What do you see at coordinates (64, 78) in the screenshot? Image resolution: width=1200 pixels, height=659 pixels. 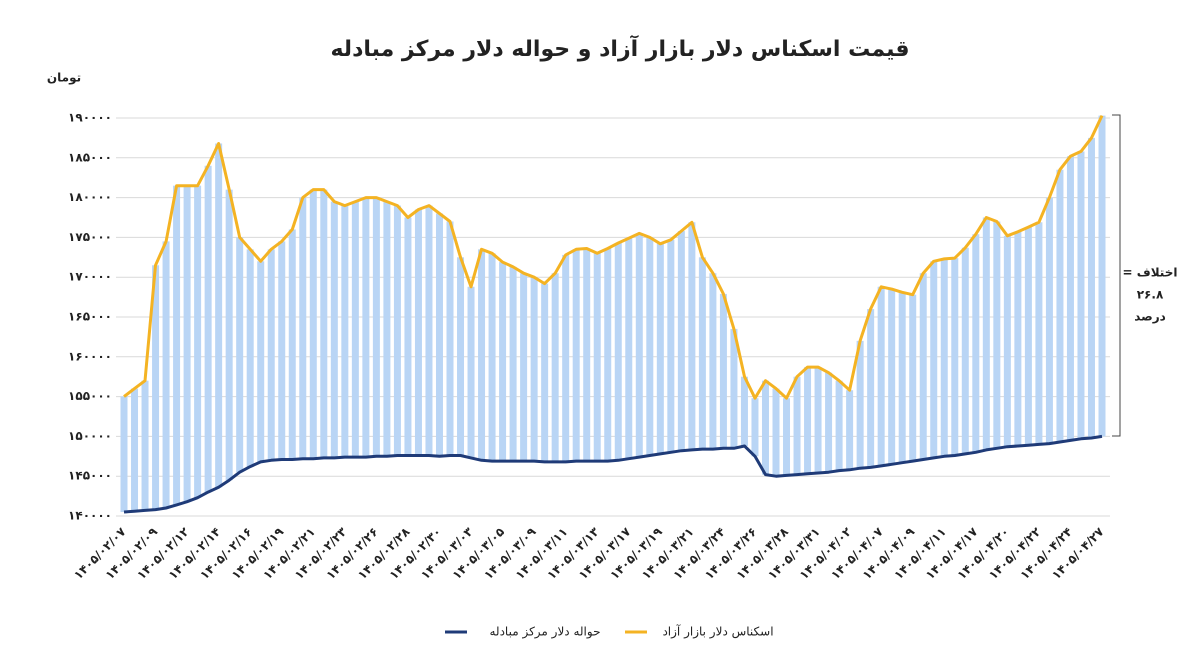 I see `y-unit: تومان` at bounding box center [64, 78].